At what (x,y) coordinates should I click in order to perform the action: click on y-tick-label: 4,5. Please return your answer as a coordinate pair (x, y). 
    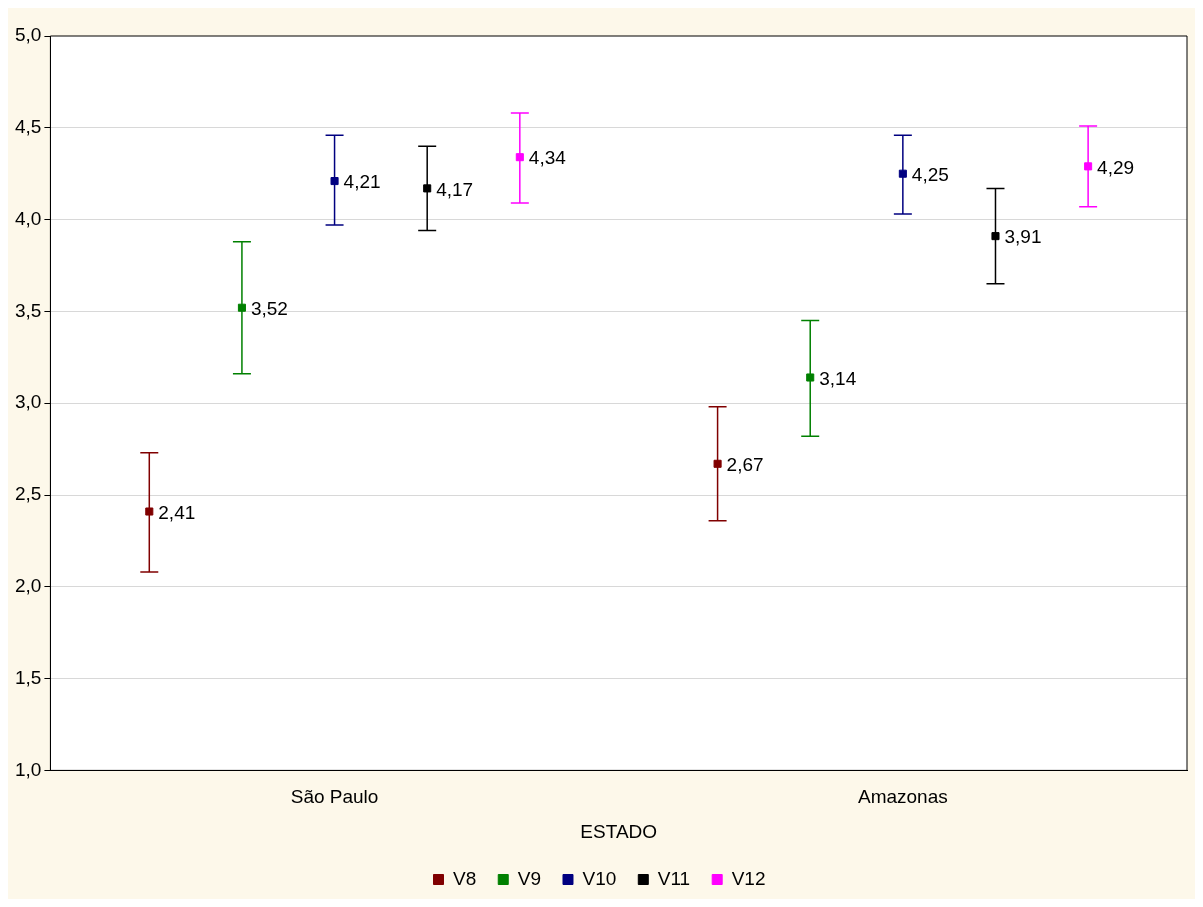
    Looking at the image, I should click on (28, 127).